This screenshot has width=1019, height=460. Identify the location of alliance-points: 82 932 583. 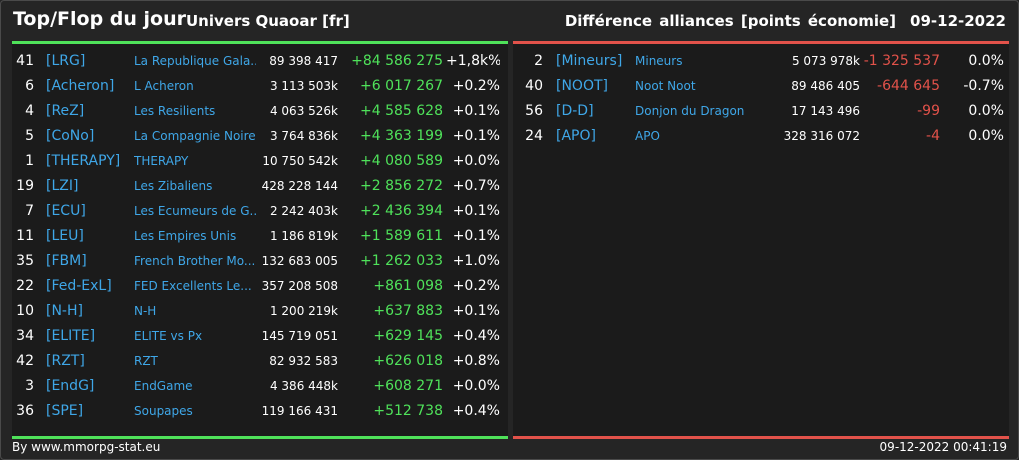
(303, 361).